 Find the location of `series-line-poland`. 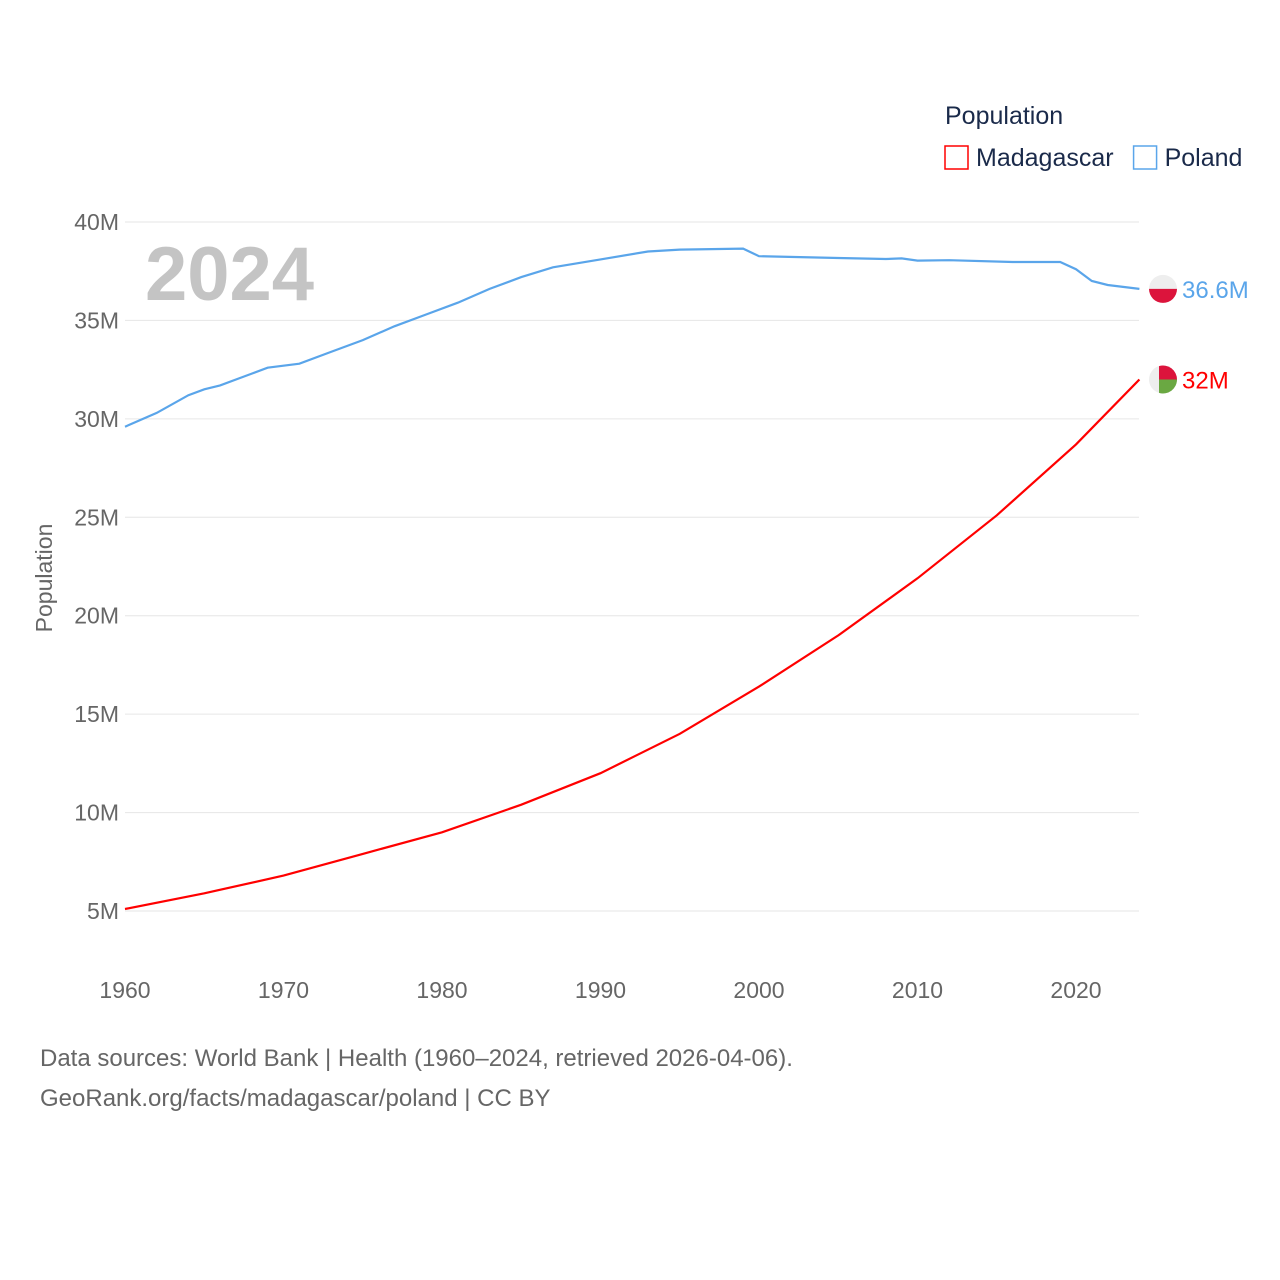

series-line-poland is located at coordinates (632, 337).